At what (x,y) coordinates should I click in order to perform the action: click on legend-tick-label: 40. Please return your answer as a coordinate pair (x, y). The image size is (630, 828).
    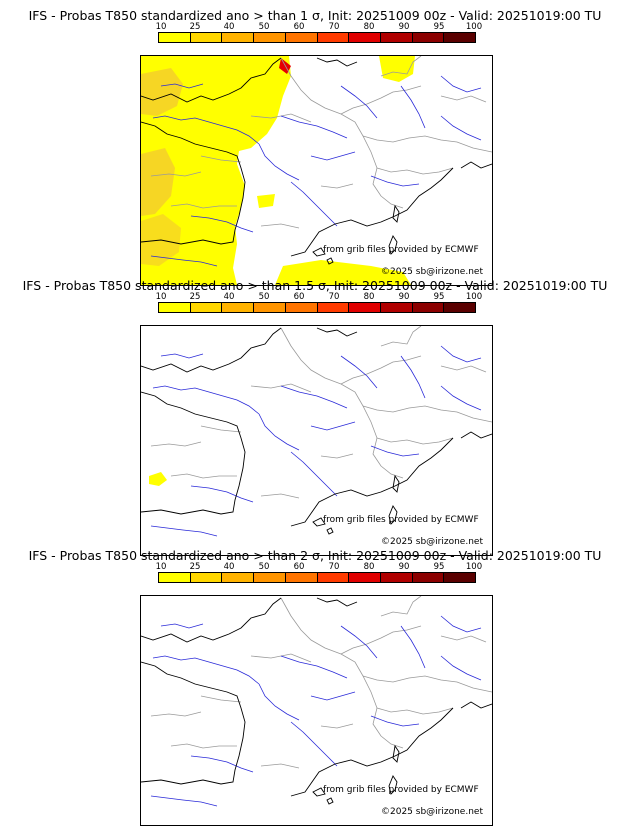
    Looking at the image, I should click on (229, 297).